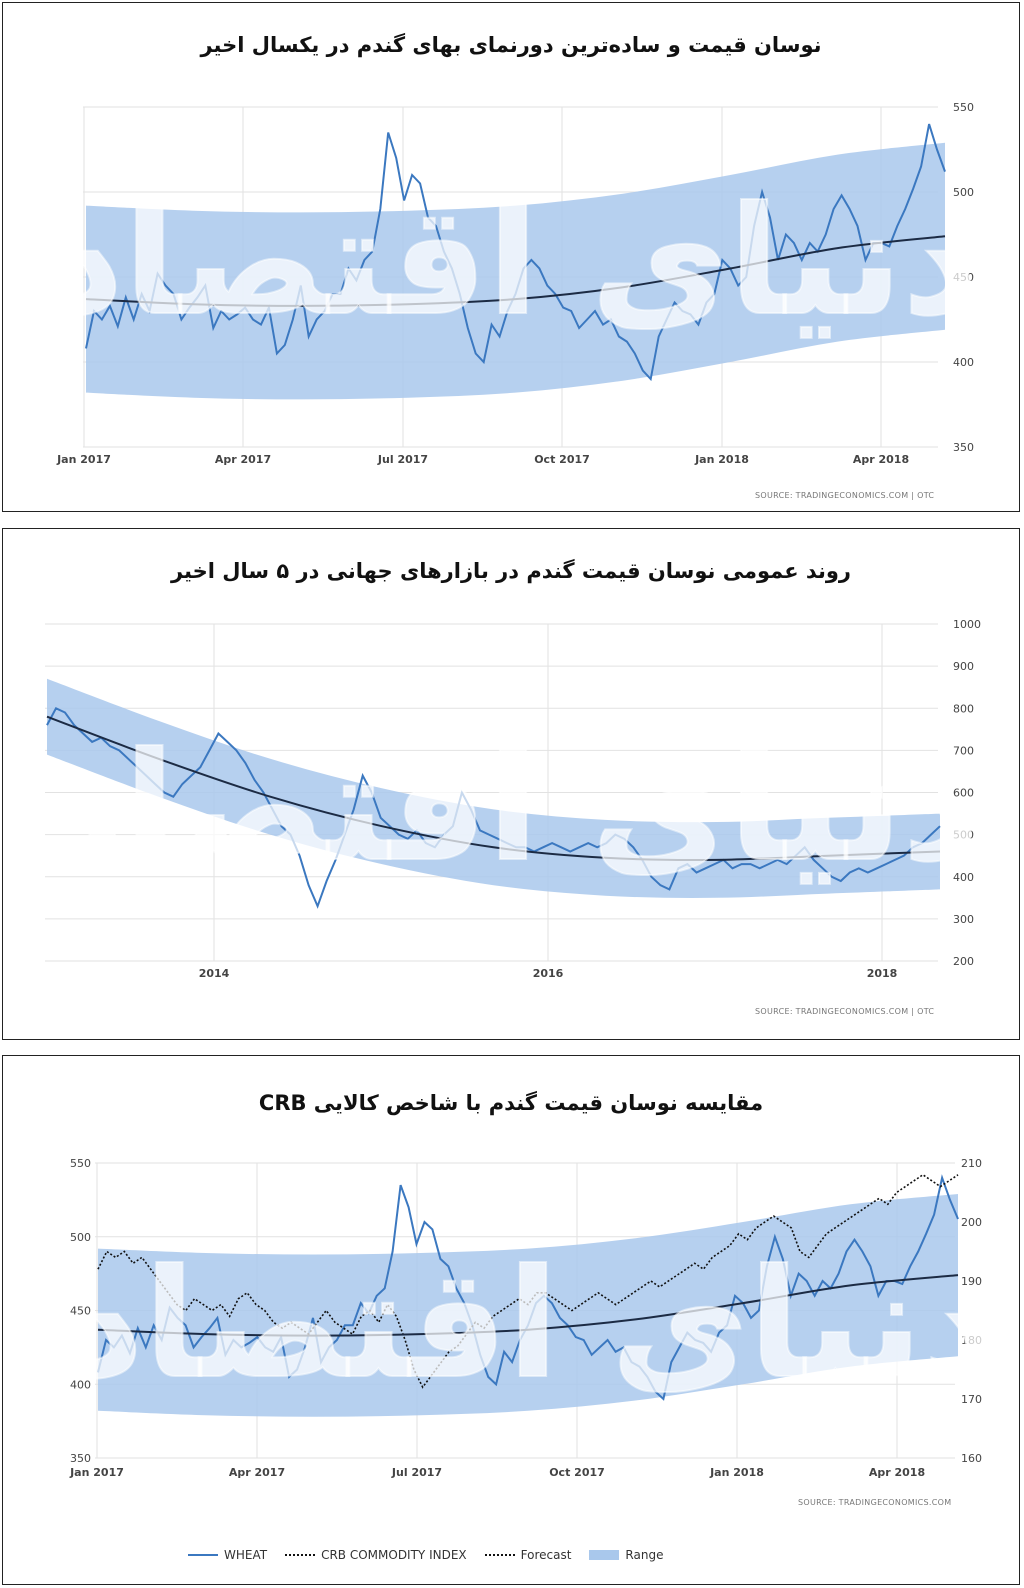 The image size is (1024, 1588). I want to click on legend-forecast: Forecast, so click(528, 1555).